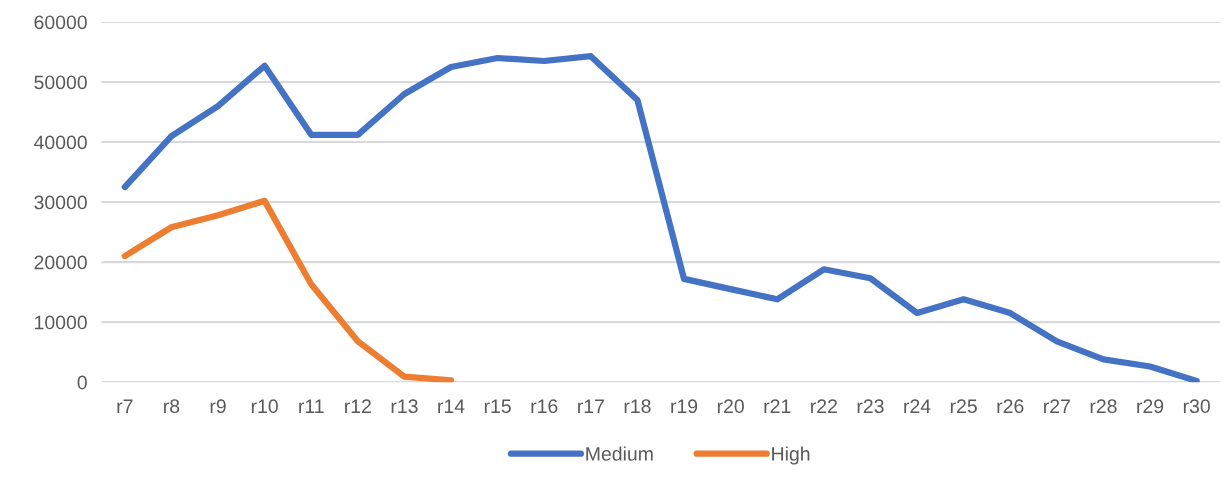  What do you see at coordinates (870, 406) in the screenshot?
I see `x-tick-label: r23` at bounding box center [870, 406].